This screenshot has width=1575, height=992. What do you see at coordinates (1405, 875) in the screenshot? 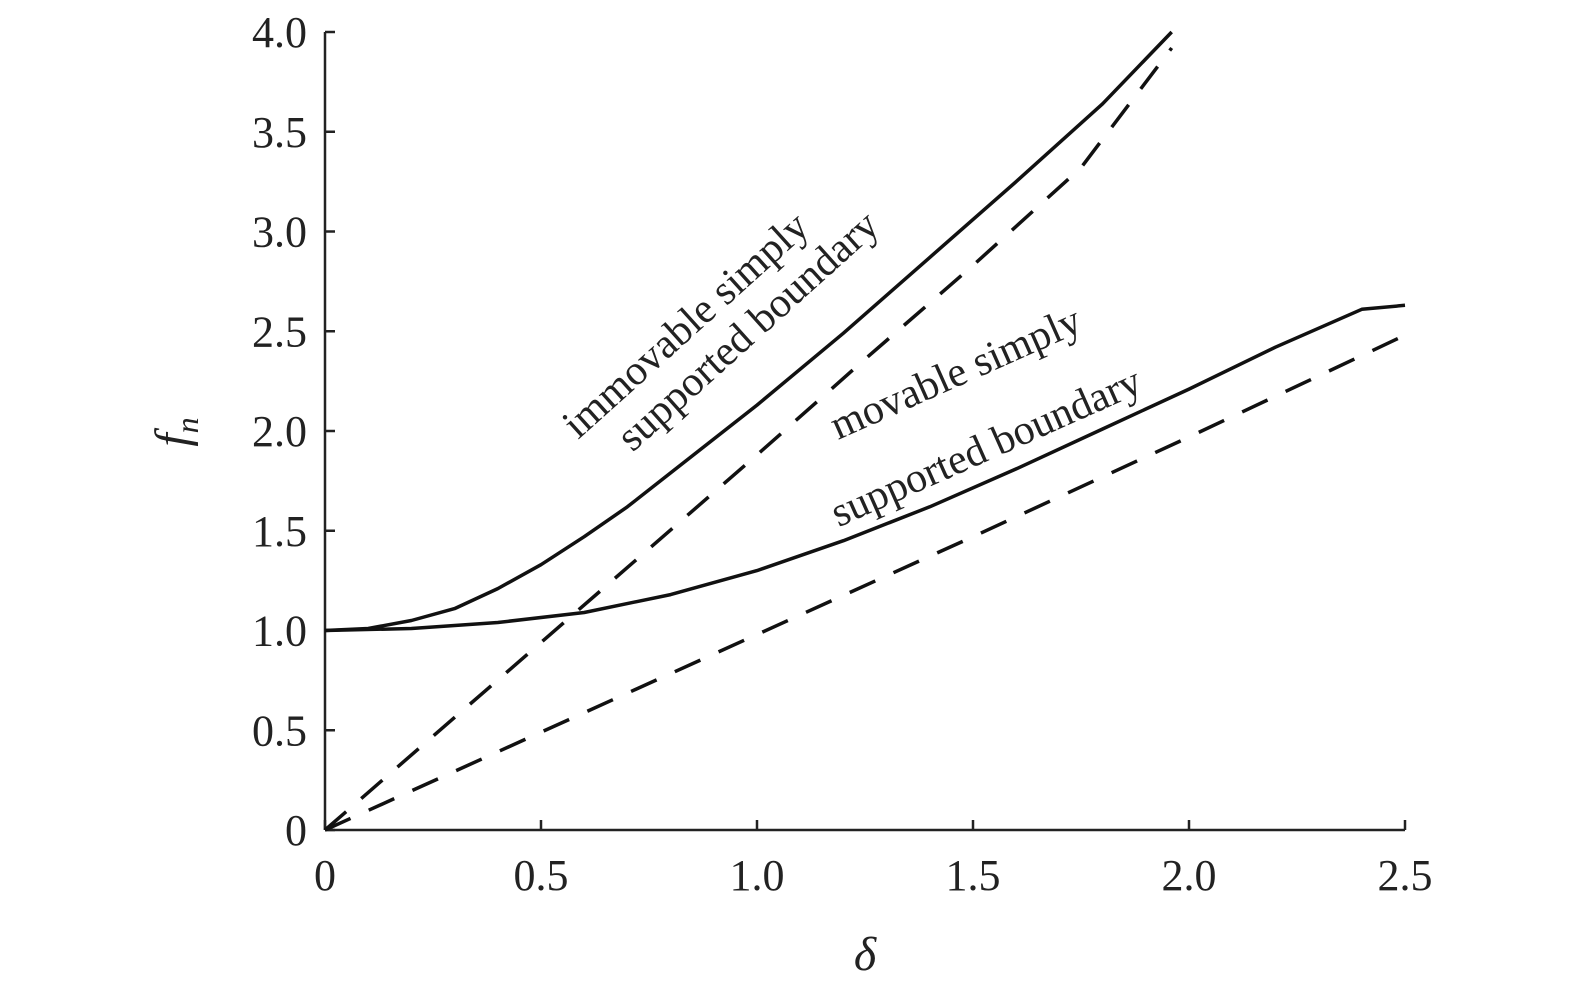
I see `x-tick-label: 2.5` at bounding box center [1405, 875].